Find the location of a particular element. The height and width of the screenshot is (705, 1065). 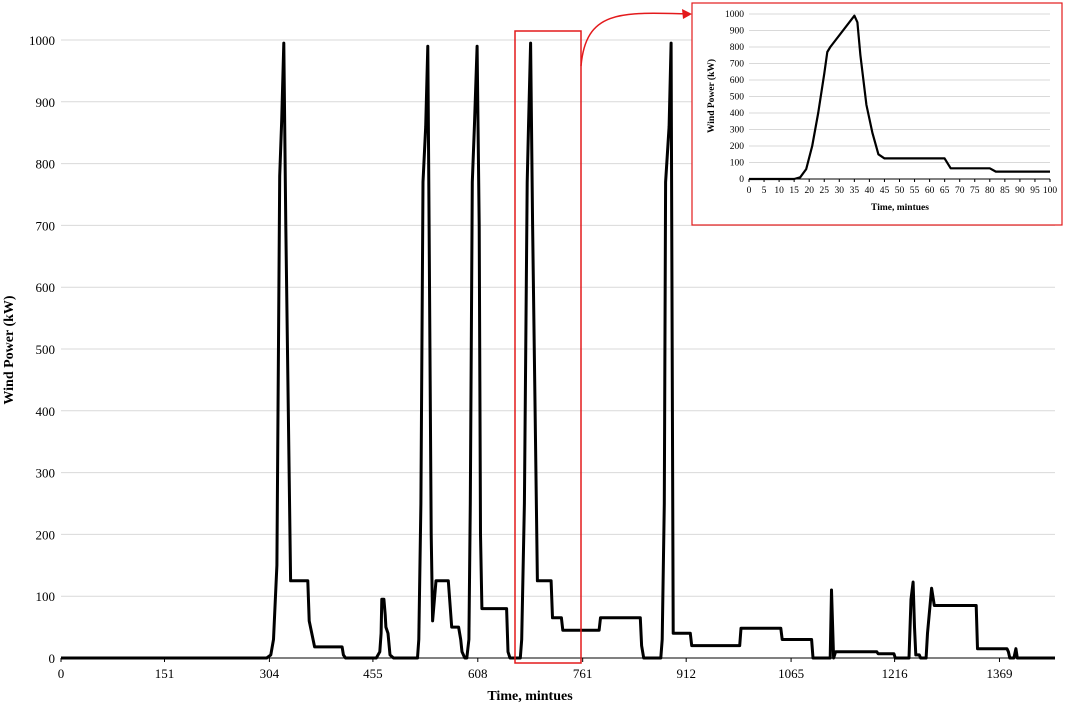

main-x-tick-label: 912 is located at coordinates (686, 673).